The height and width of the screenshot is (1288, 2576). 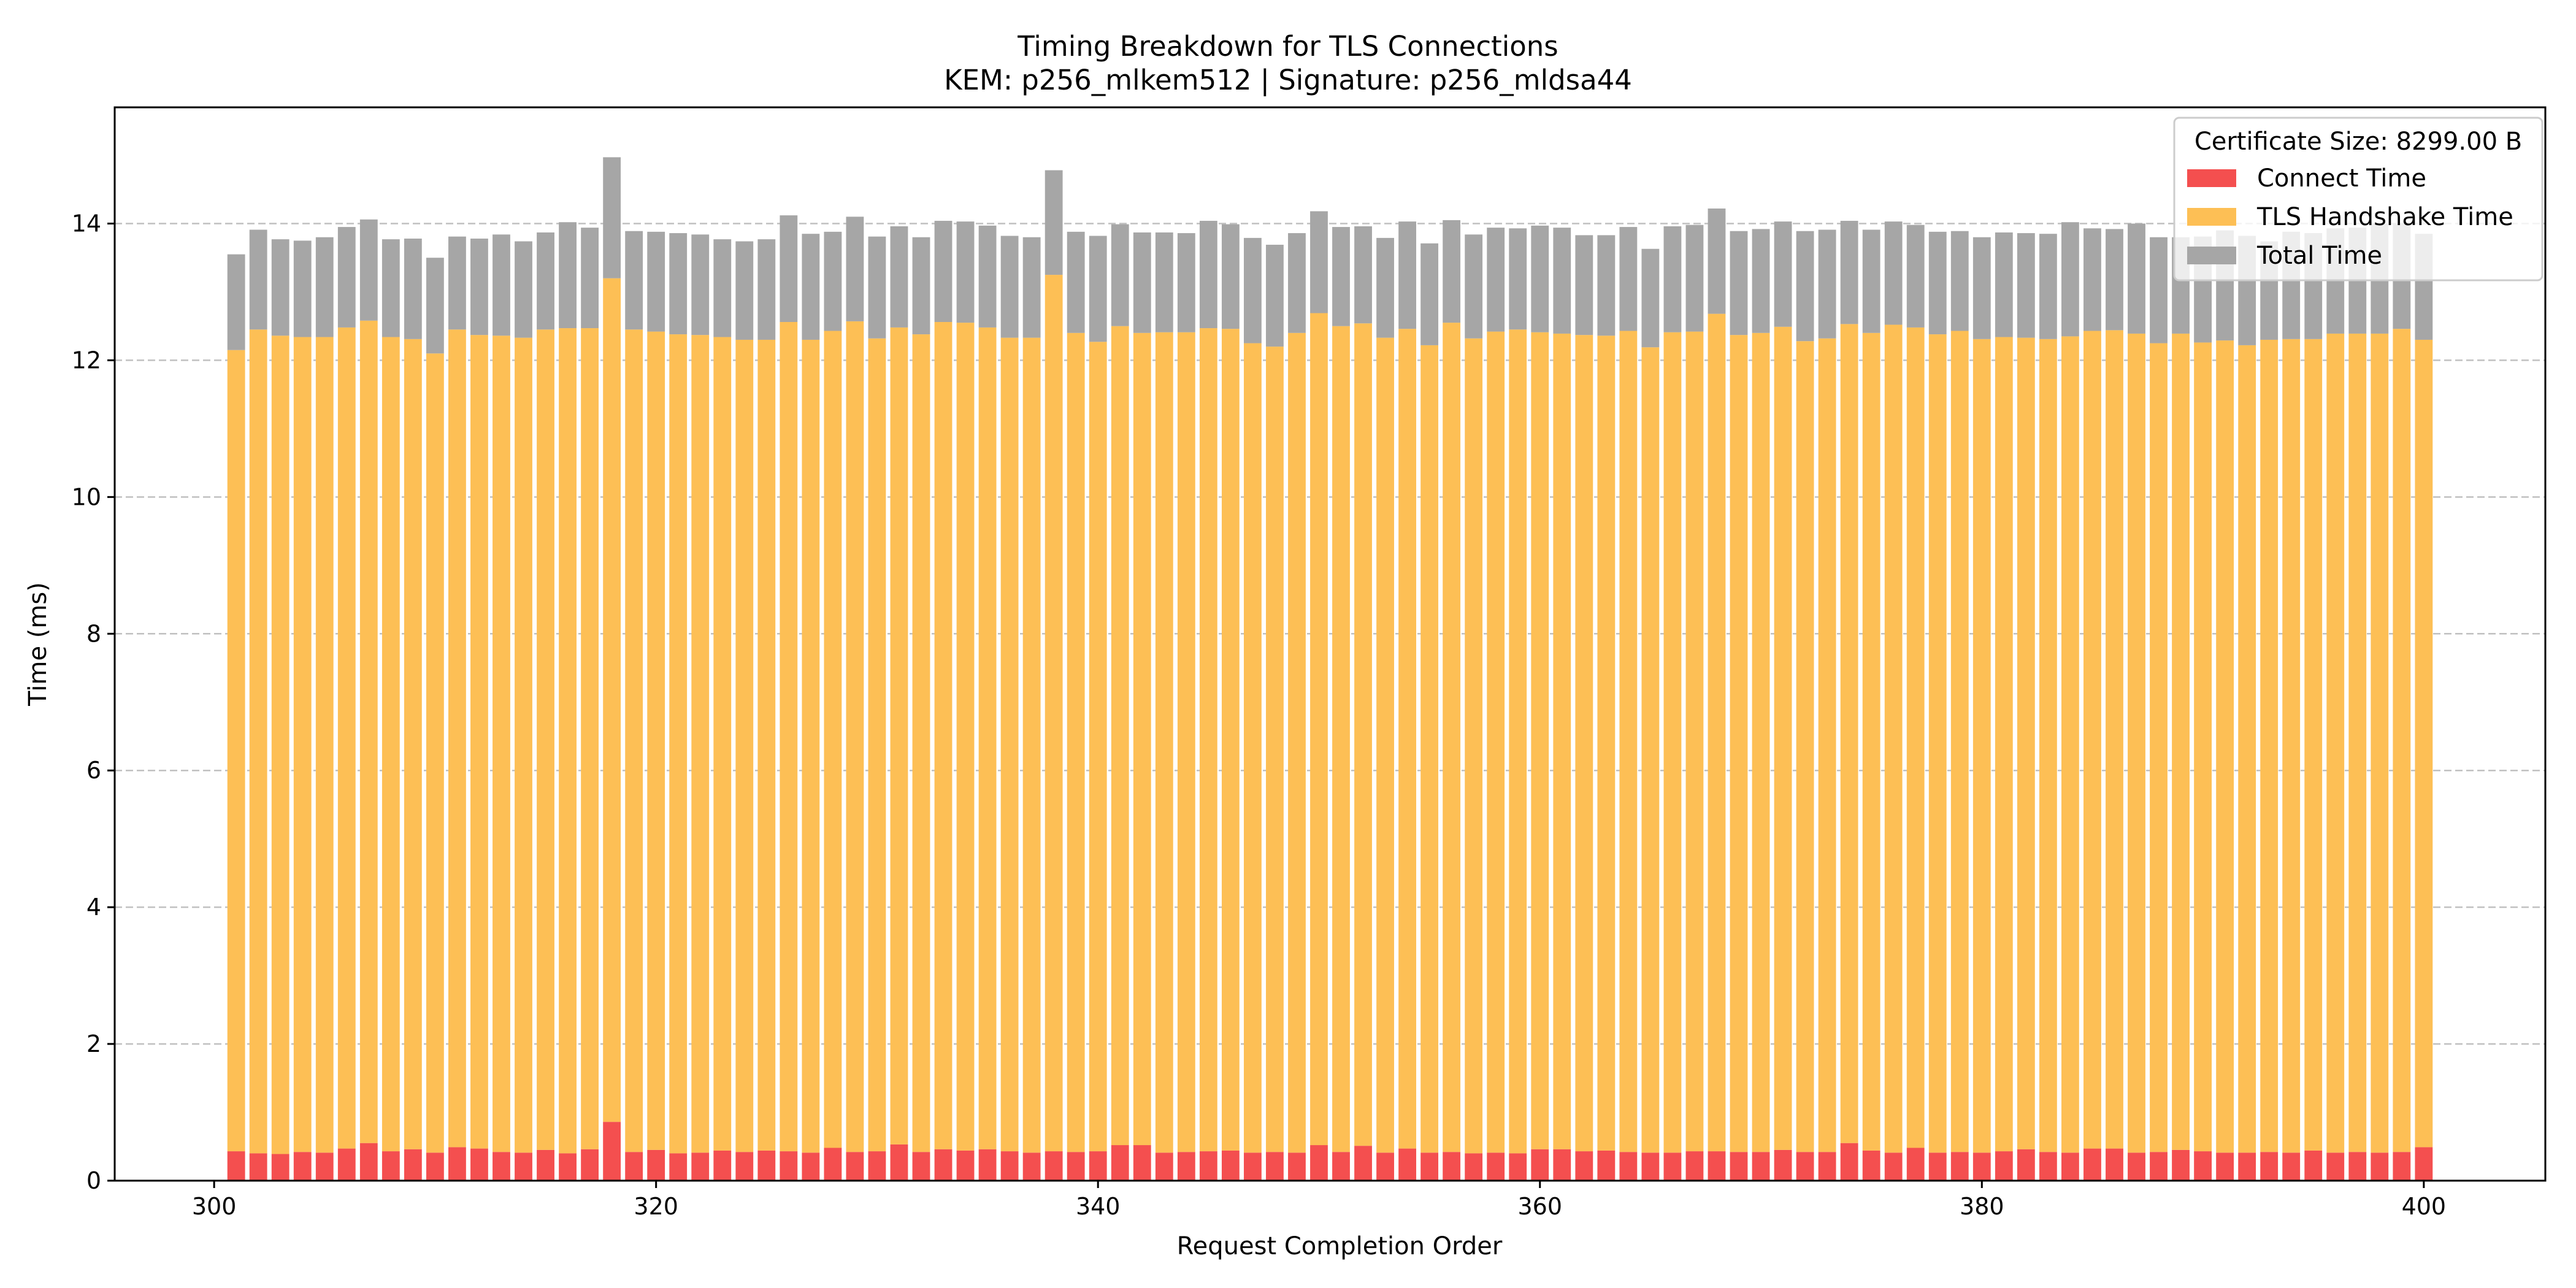 What do you see at coordinates (2424, 1206) in the screenshot?
I see `x-tick-label: 400` at bounding box center [2424, 1206].